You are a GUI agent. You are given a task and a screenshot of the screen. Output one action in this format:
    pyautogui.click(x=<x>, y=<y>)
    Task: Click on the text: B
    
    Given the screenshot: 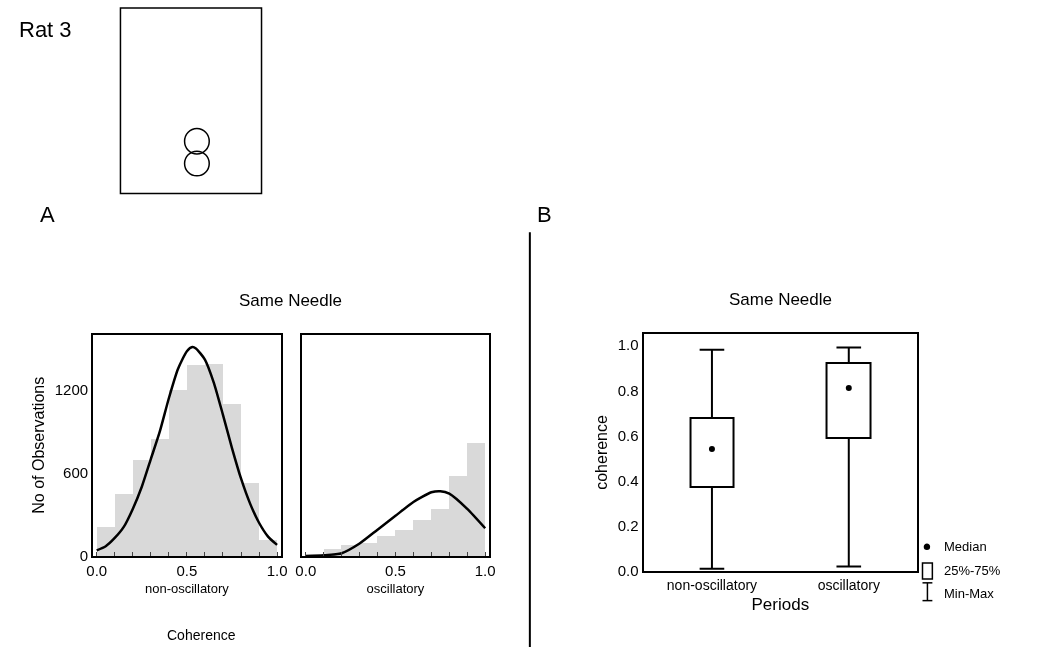 What is the action you would take?
    pyautogui.click(x=544, y=214)
    